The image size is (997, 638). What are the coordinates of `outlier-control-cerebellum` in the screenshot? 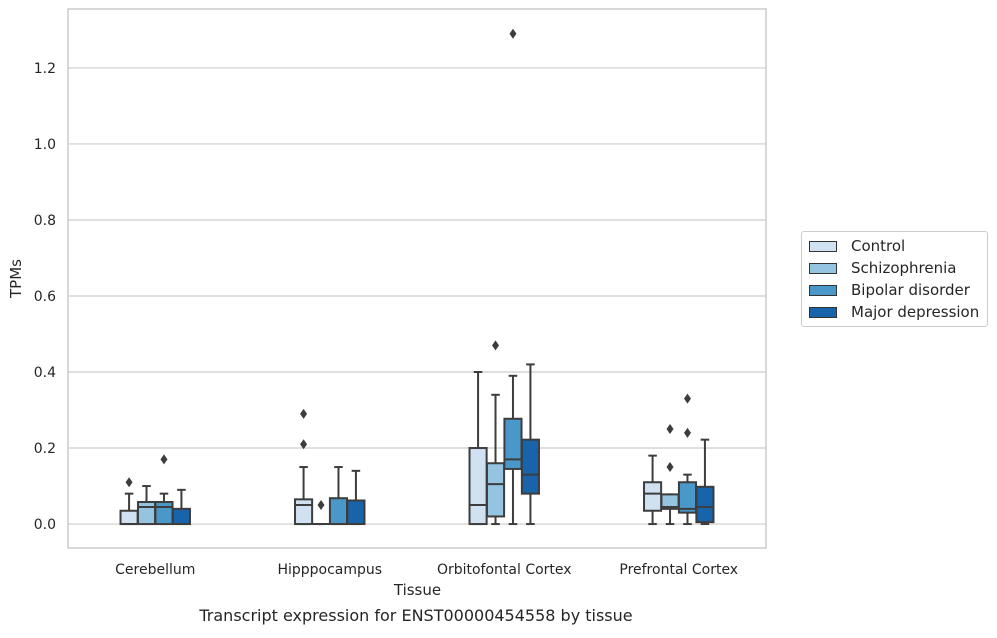 It's located at (129, 482).